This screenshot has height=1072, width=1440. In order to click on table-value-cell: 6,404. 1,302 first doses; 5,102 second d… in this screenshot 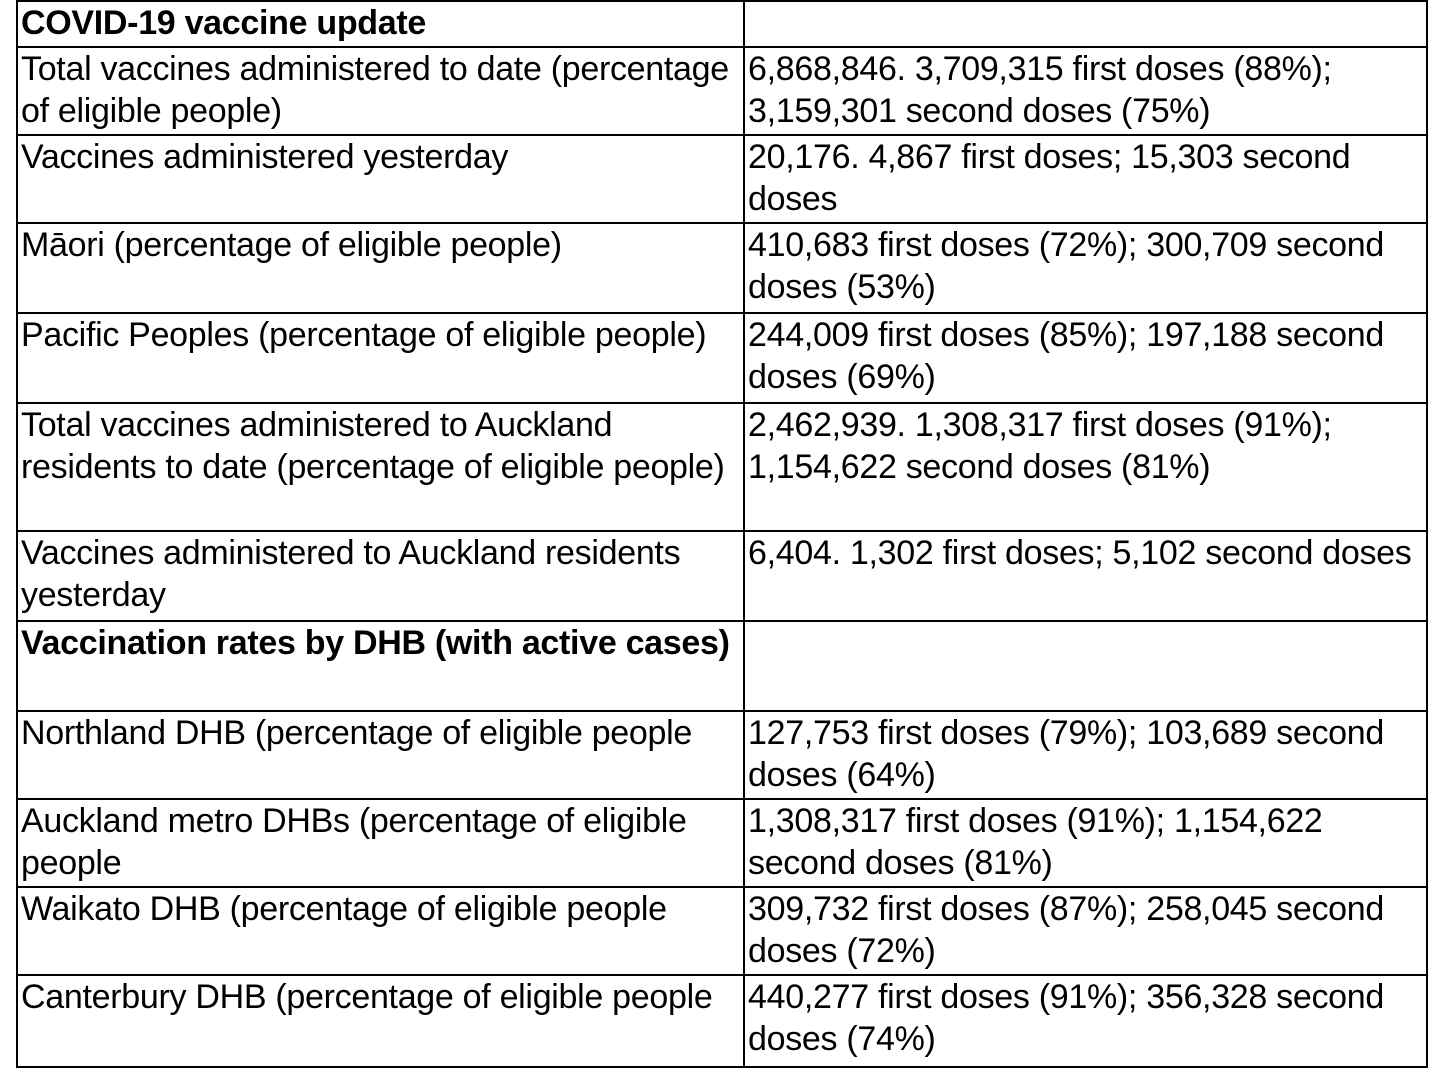, I will do `click(1085, 576)`.